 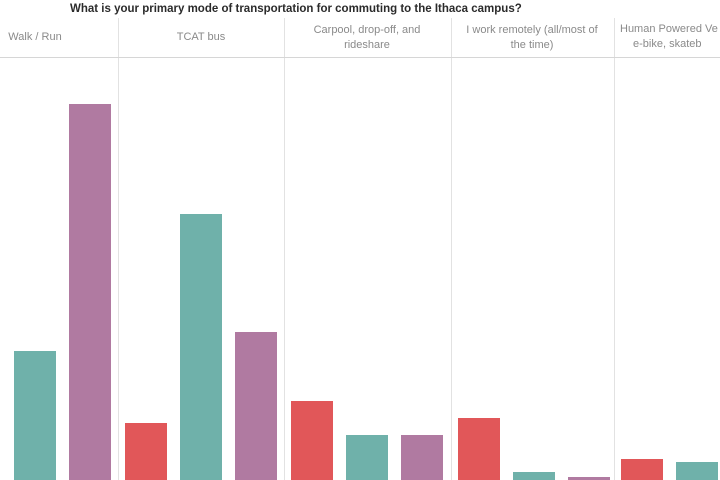 I want to click on category-header-line: Walk / Run, so click(x=35, y=37).